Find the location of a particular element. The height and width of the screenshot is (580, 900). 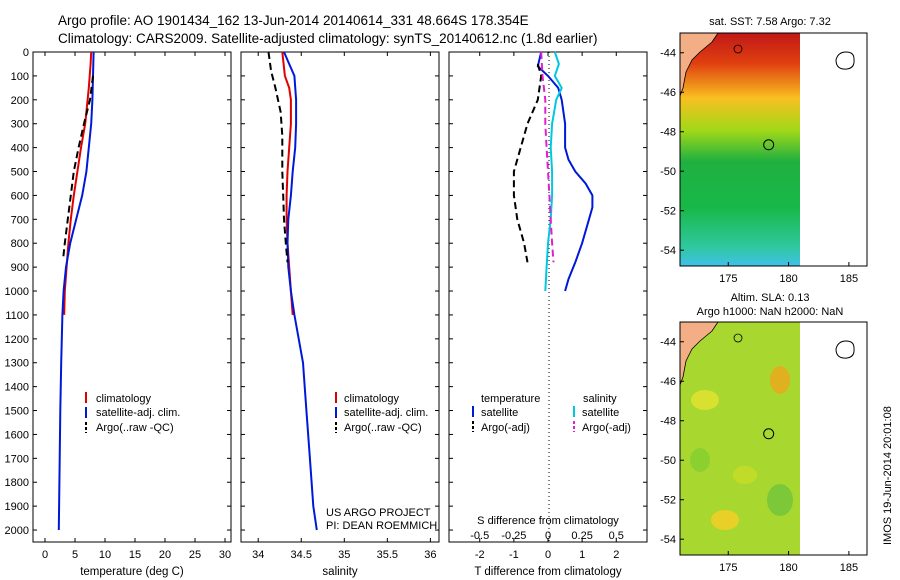

x-tick-label: 30 is located at coordinates (225, 555).